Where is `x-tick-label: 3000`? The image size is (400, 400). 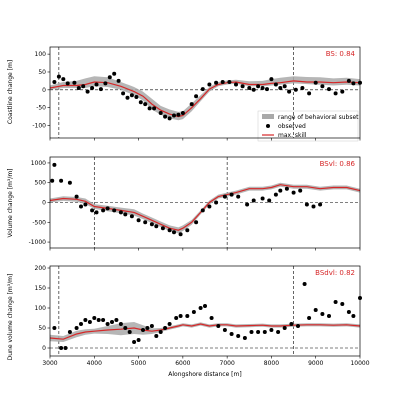
x-tick-label: 3000 is located at coordinates (49, 363).